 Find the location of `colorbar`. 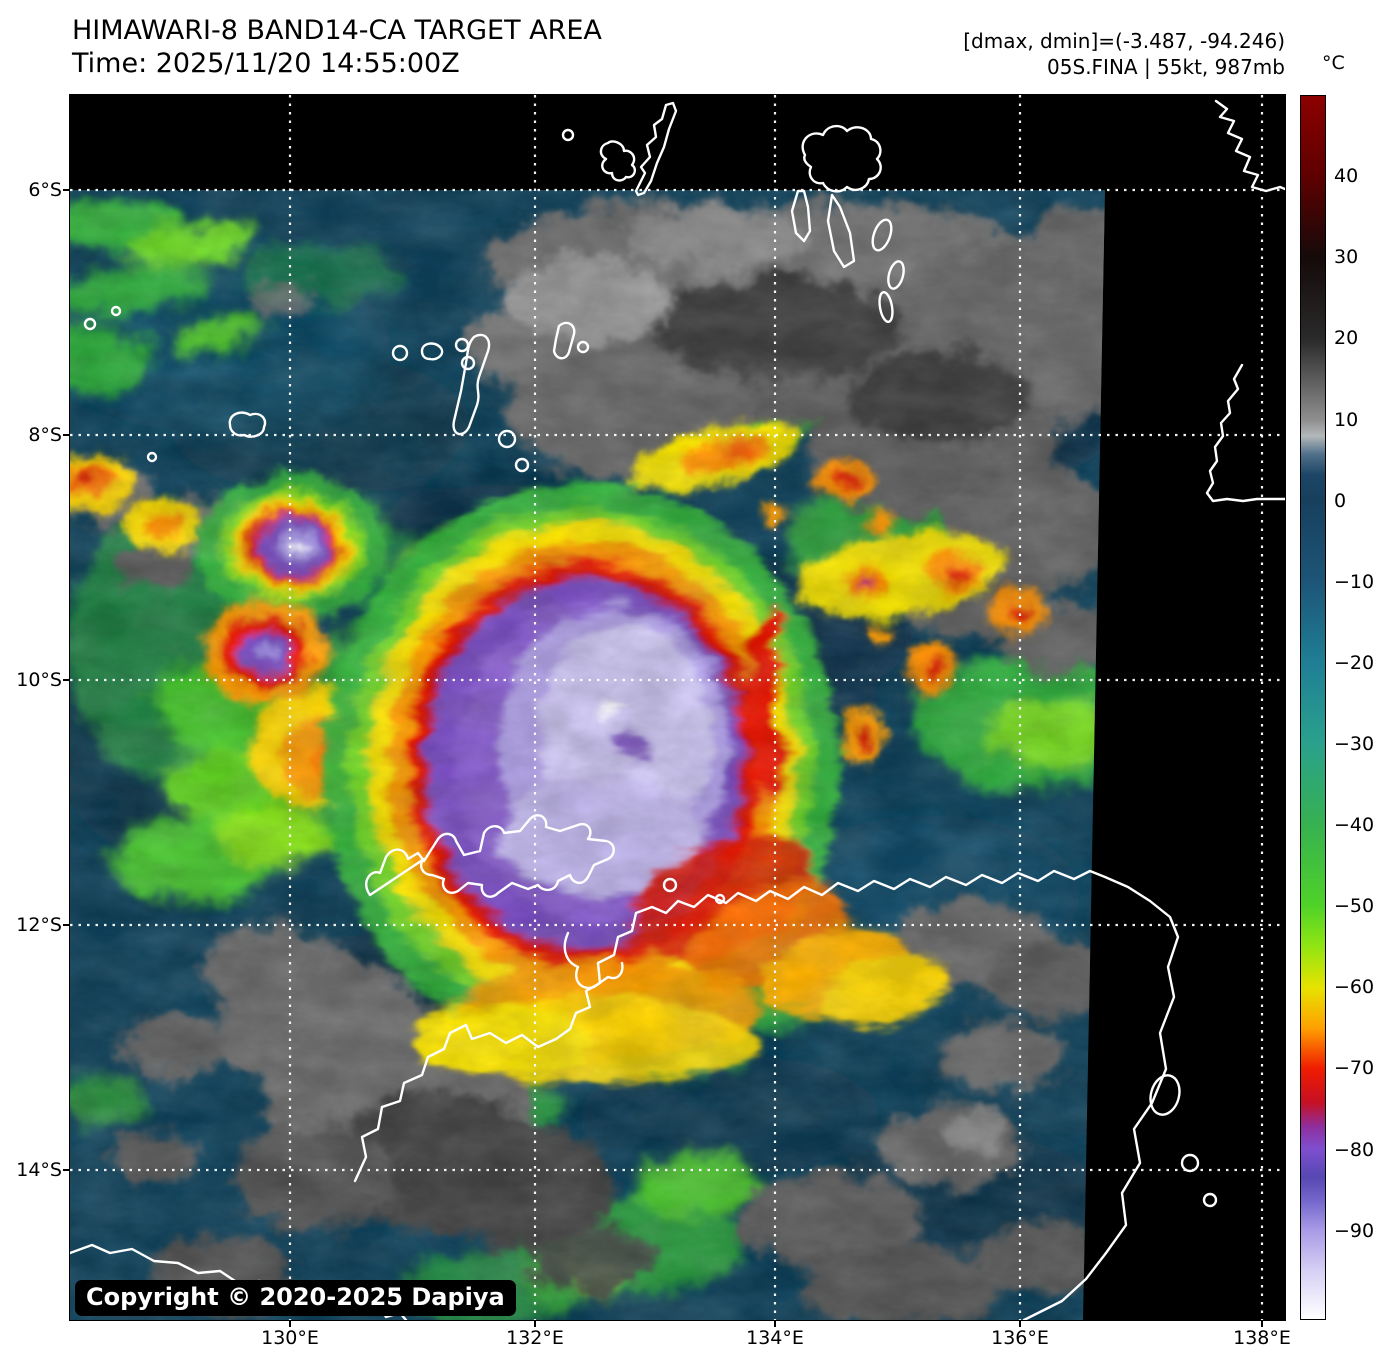

colorbar is located at coordinates (1313, 707).